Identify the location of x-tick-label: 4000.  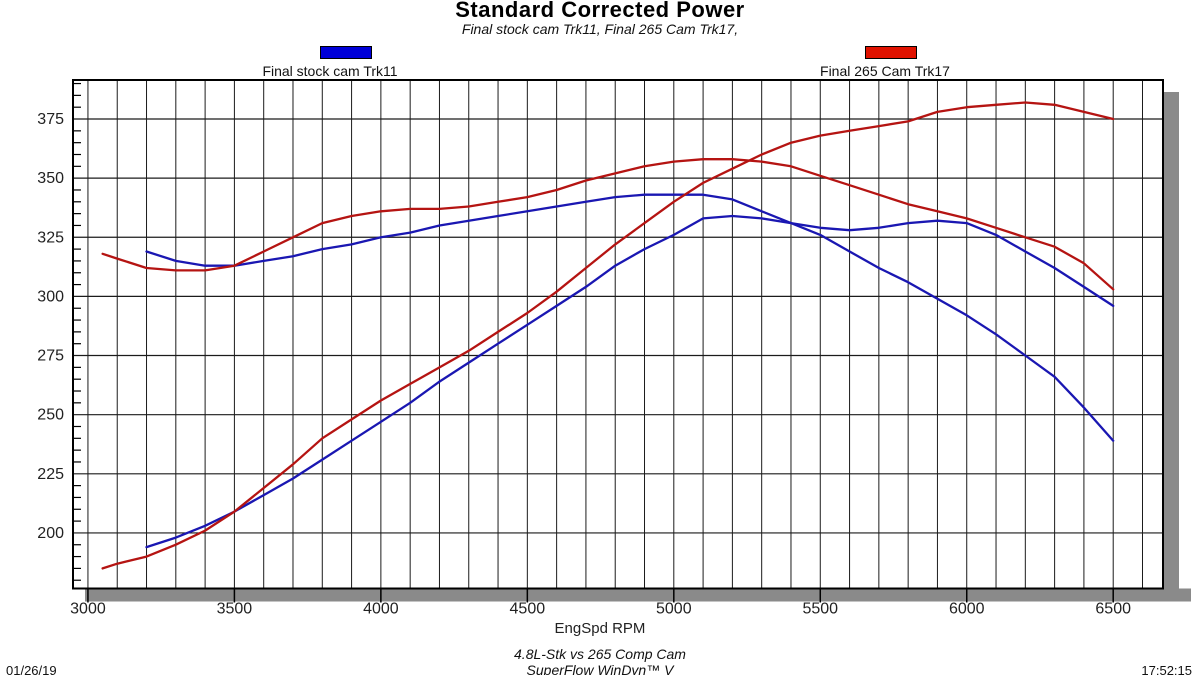
(381, 609).